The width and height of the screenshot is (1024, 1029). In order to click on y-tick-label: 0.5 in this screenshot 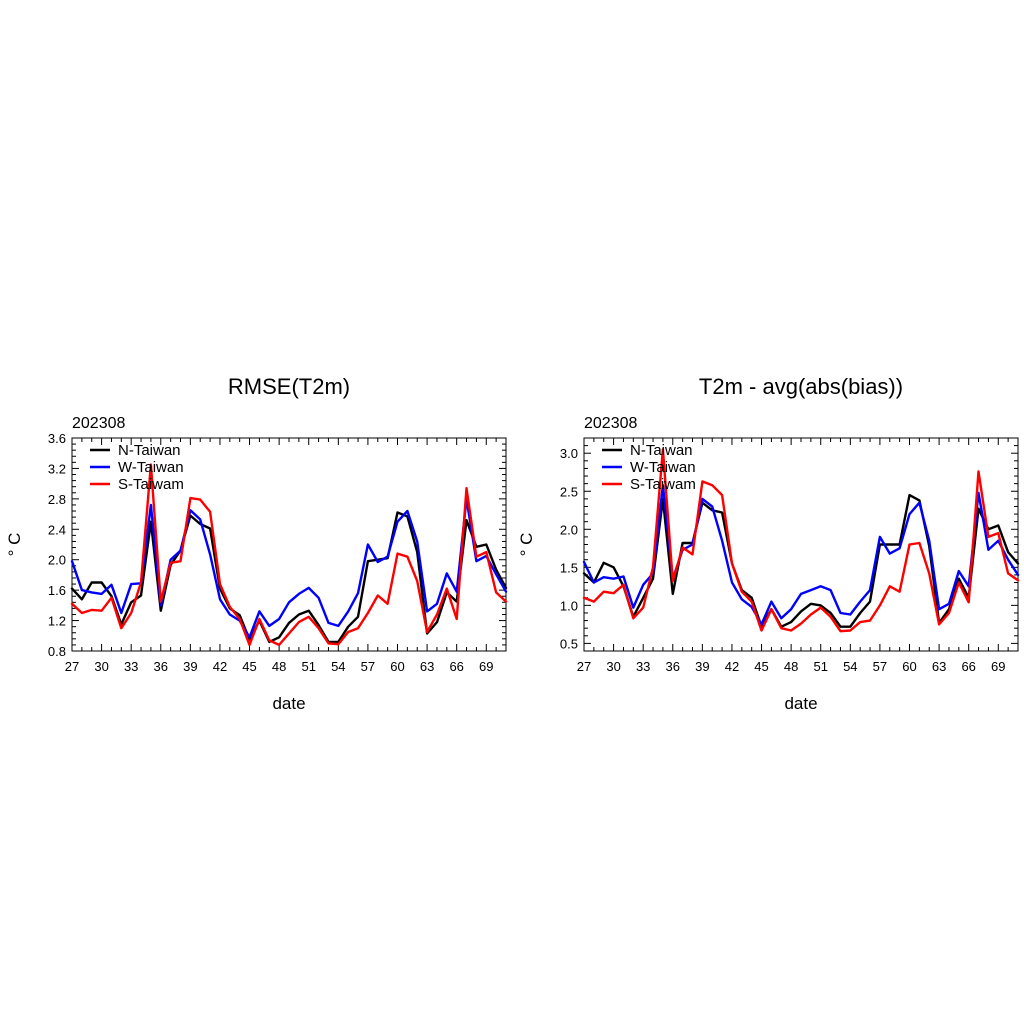, I will do `click(569, 643)`.